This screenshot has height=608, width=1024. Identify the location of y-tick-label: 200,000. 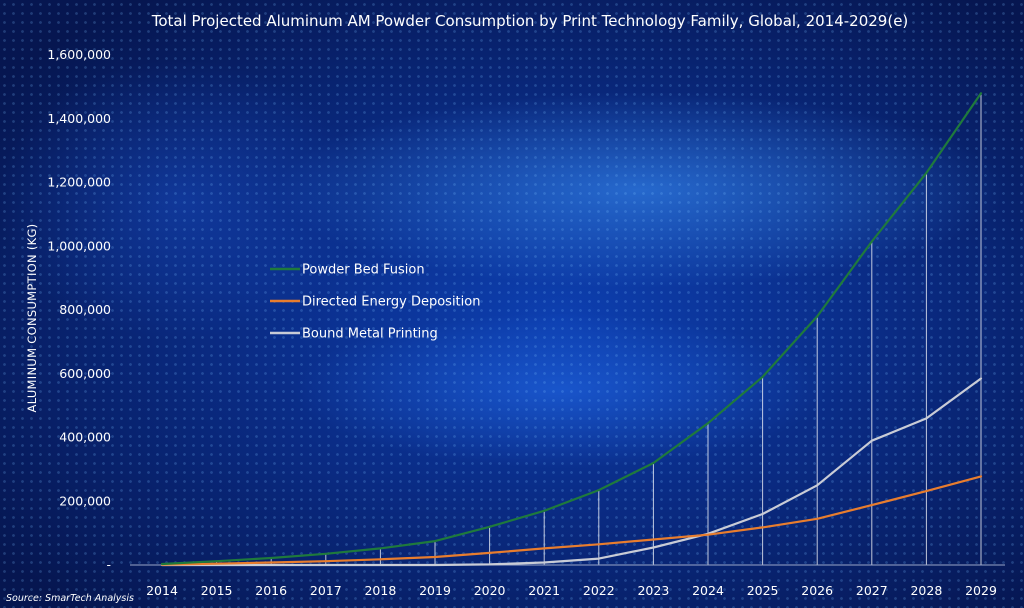
(85, 500).